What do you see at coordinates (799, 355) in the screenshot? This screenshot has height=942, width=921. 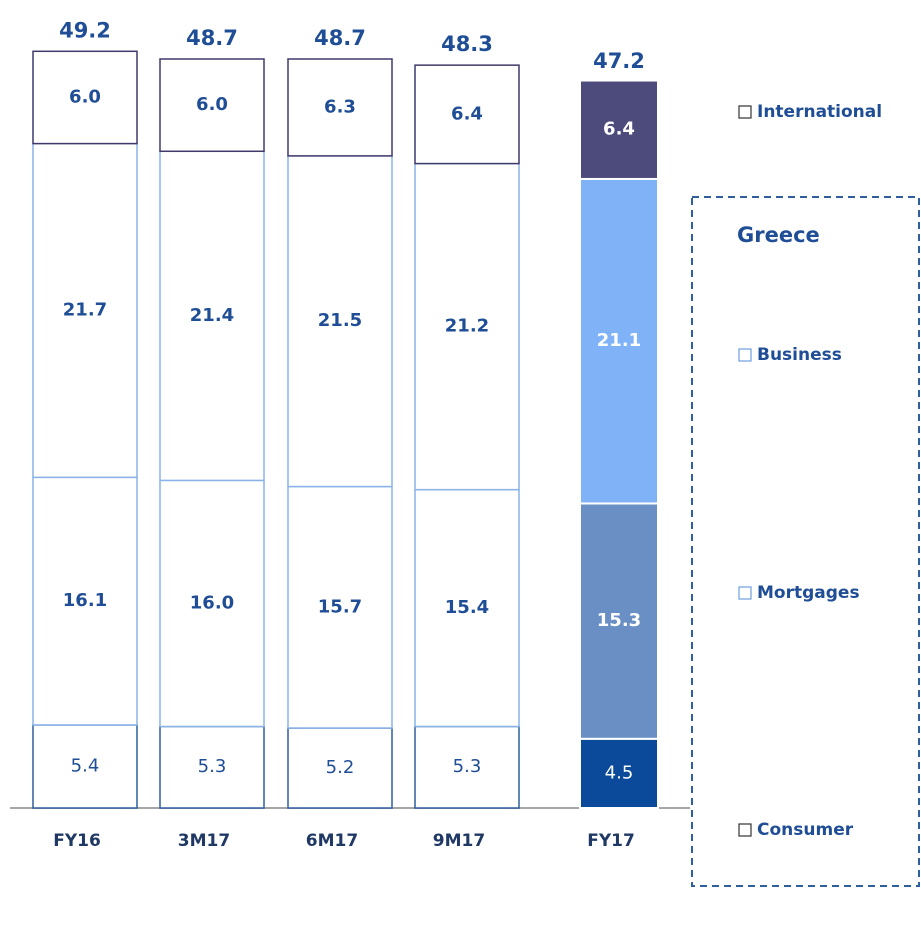 I see `legend-label: Business` at bounding box center [799, 355].